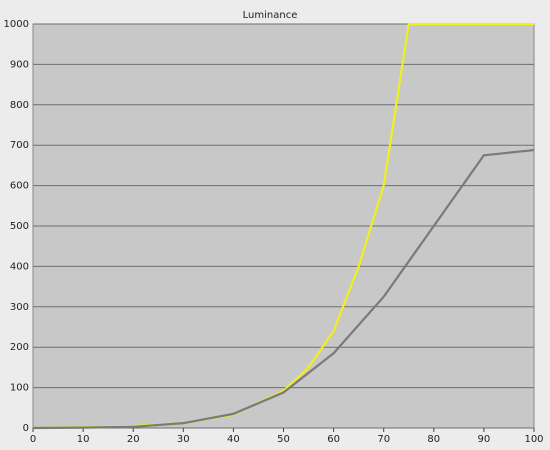 The width and height of the screenshot is (550, 450). Describe the element at coordinates (333, 439) in the screenshot. I see `x-tick-label: 60` at that location.